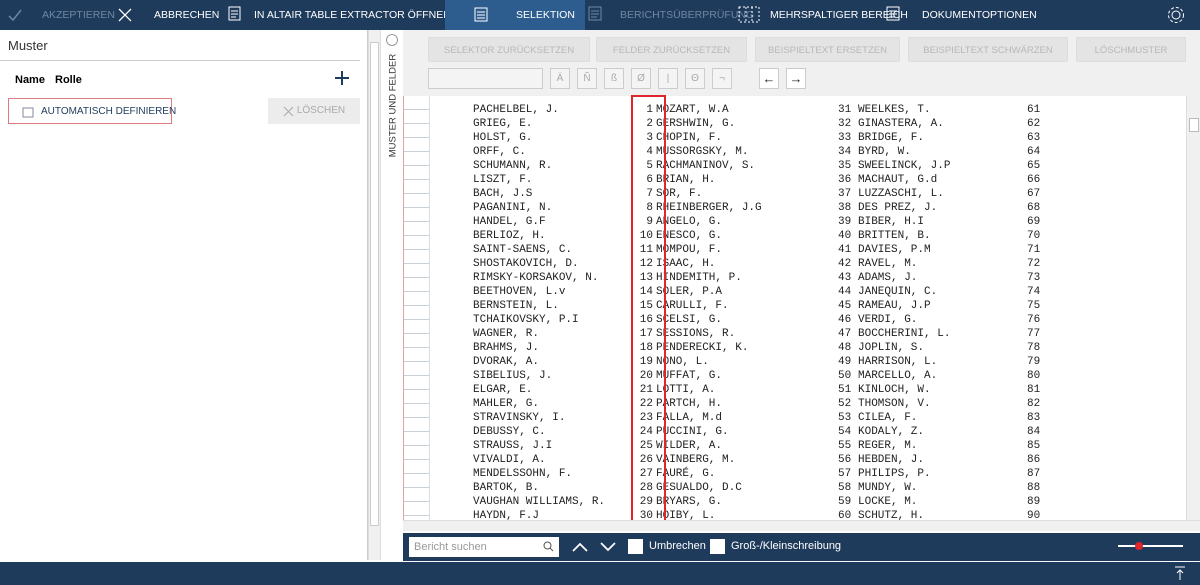 This screenshot has width=1200, height=585. What do you see at coordinates (646, 404) in the screenshot?
I see `report-text: 22` at bounding box center [646, 404].